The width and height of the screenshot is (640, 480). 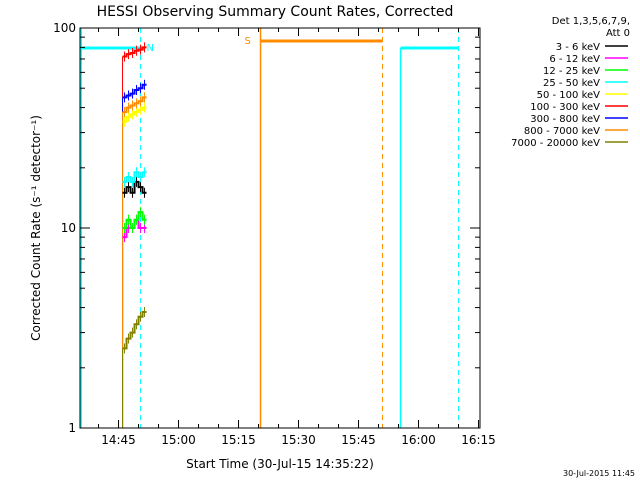 What do you see at coordinates (591, 21) in the screenshot?
I see `legend-header-line-1: Det 1,3,5,6,7,9,` at bounding box center [591, 21].